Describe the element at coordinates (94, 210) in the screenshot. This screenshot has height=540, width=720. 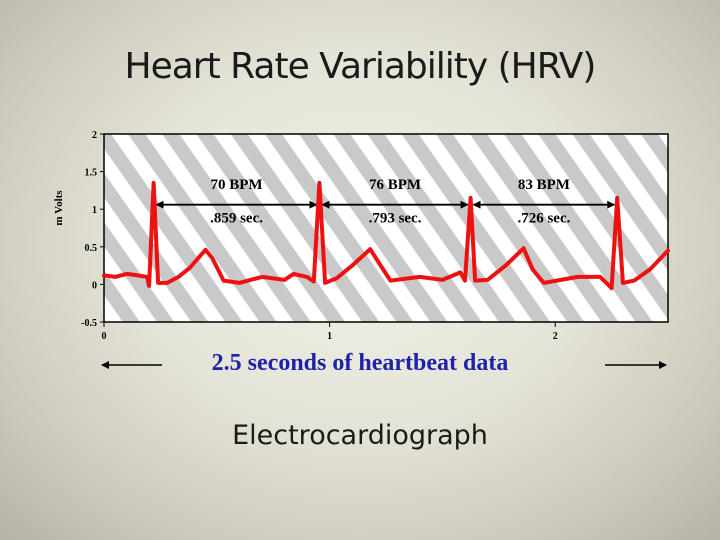
I see `y-tick-label: 1` at that location.